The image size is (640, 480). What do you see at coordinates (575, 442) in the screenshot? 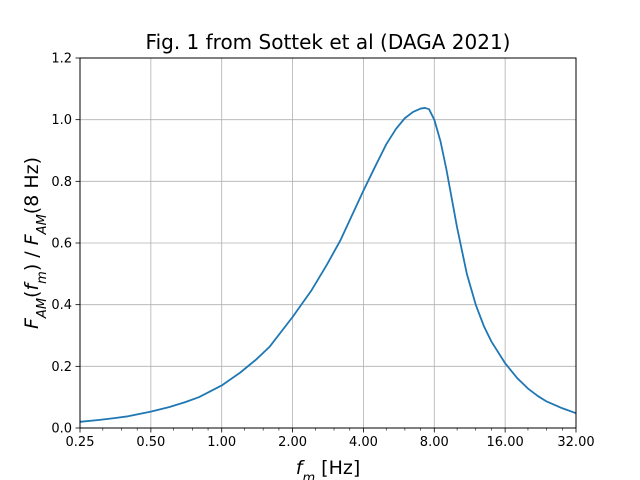
I see `x-tick-label: 32.00` at bounding box center [575, 442].